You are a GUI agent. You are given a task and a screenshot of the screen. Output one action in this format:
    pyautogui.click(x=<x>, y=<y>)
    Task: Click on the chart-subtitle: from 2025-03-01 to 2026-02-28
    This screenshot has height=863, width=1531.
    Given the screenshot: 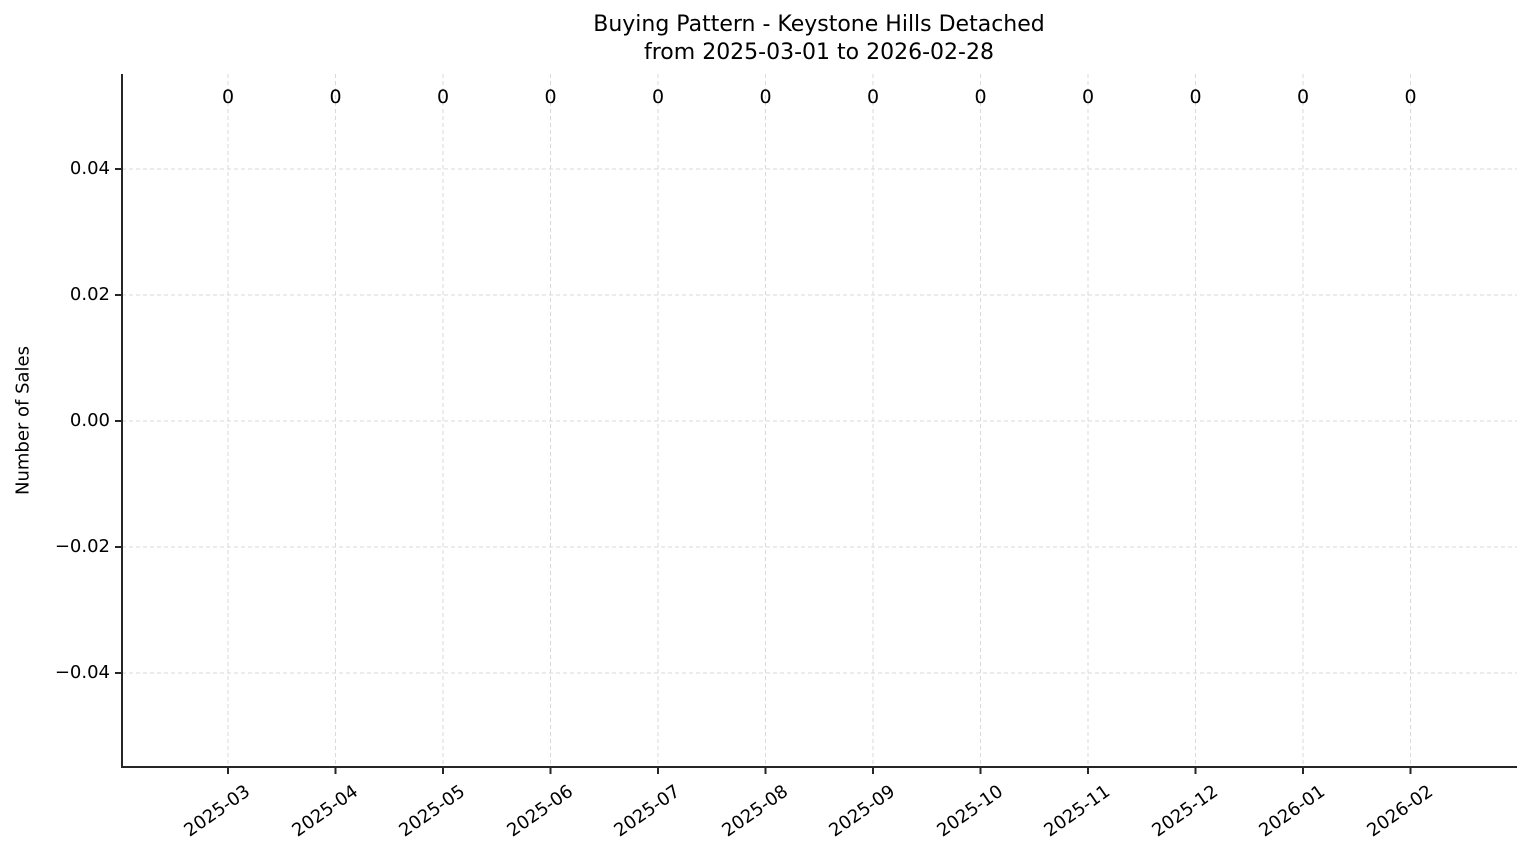 What is the action you would take?
    pyautogui.click(x=819, y=52)
    